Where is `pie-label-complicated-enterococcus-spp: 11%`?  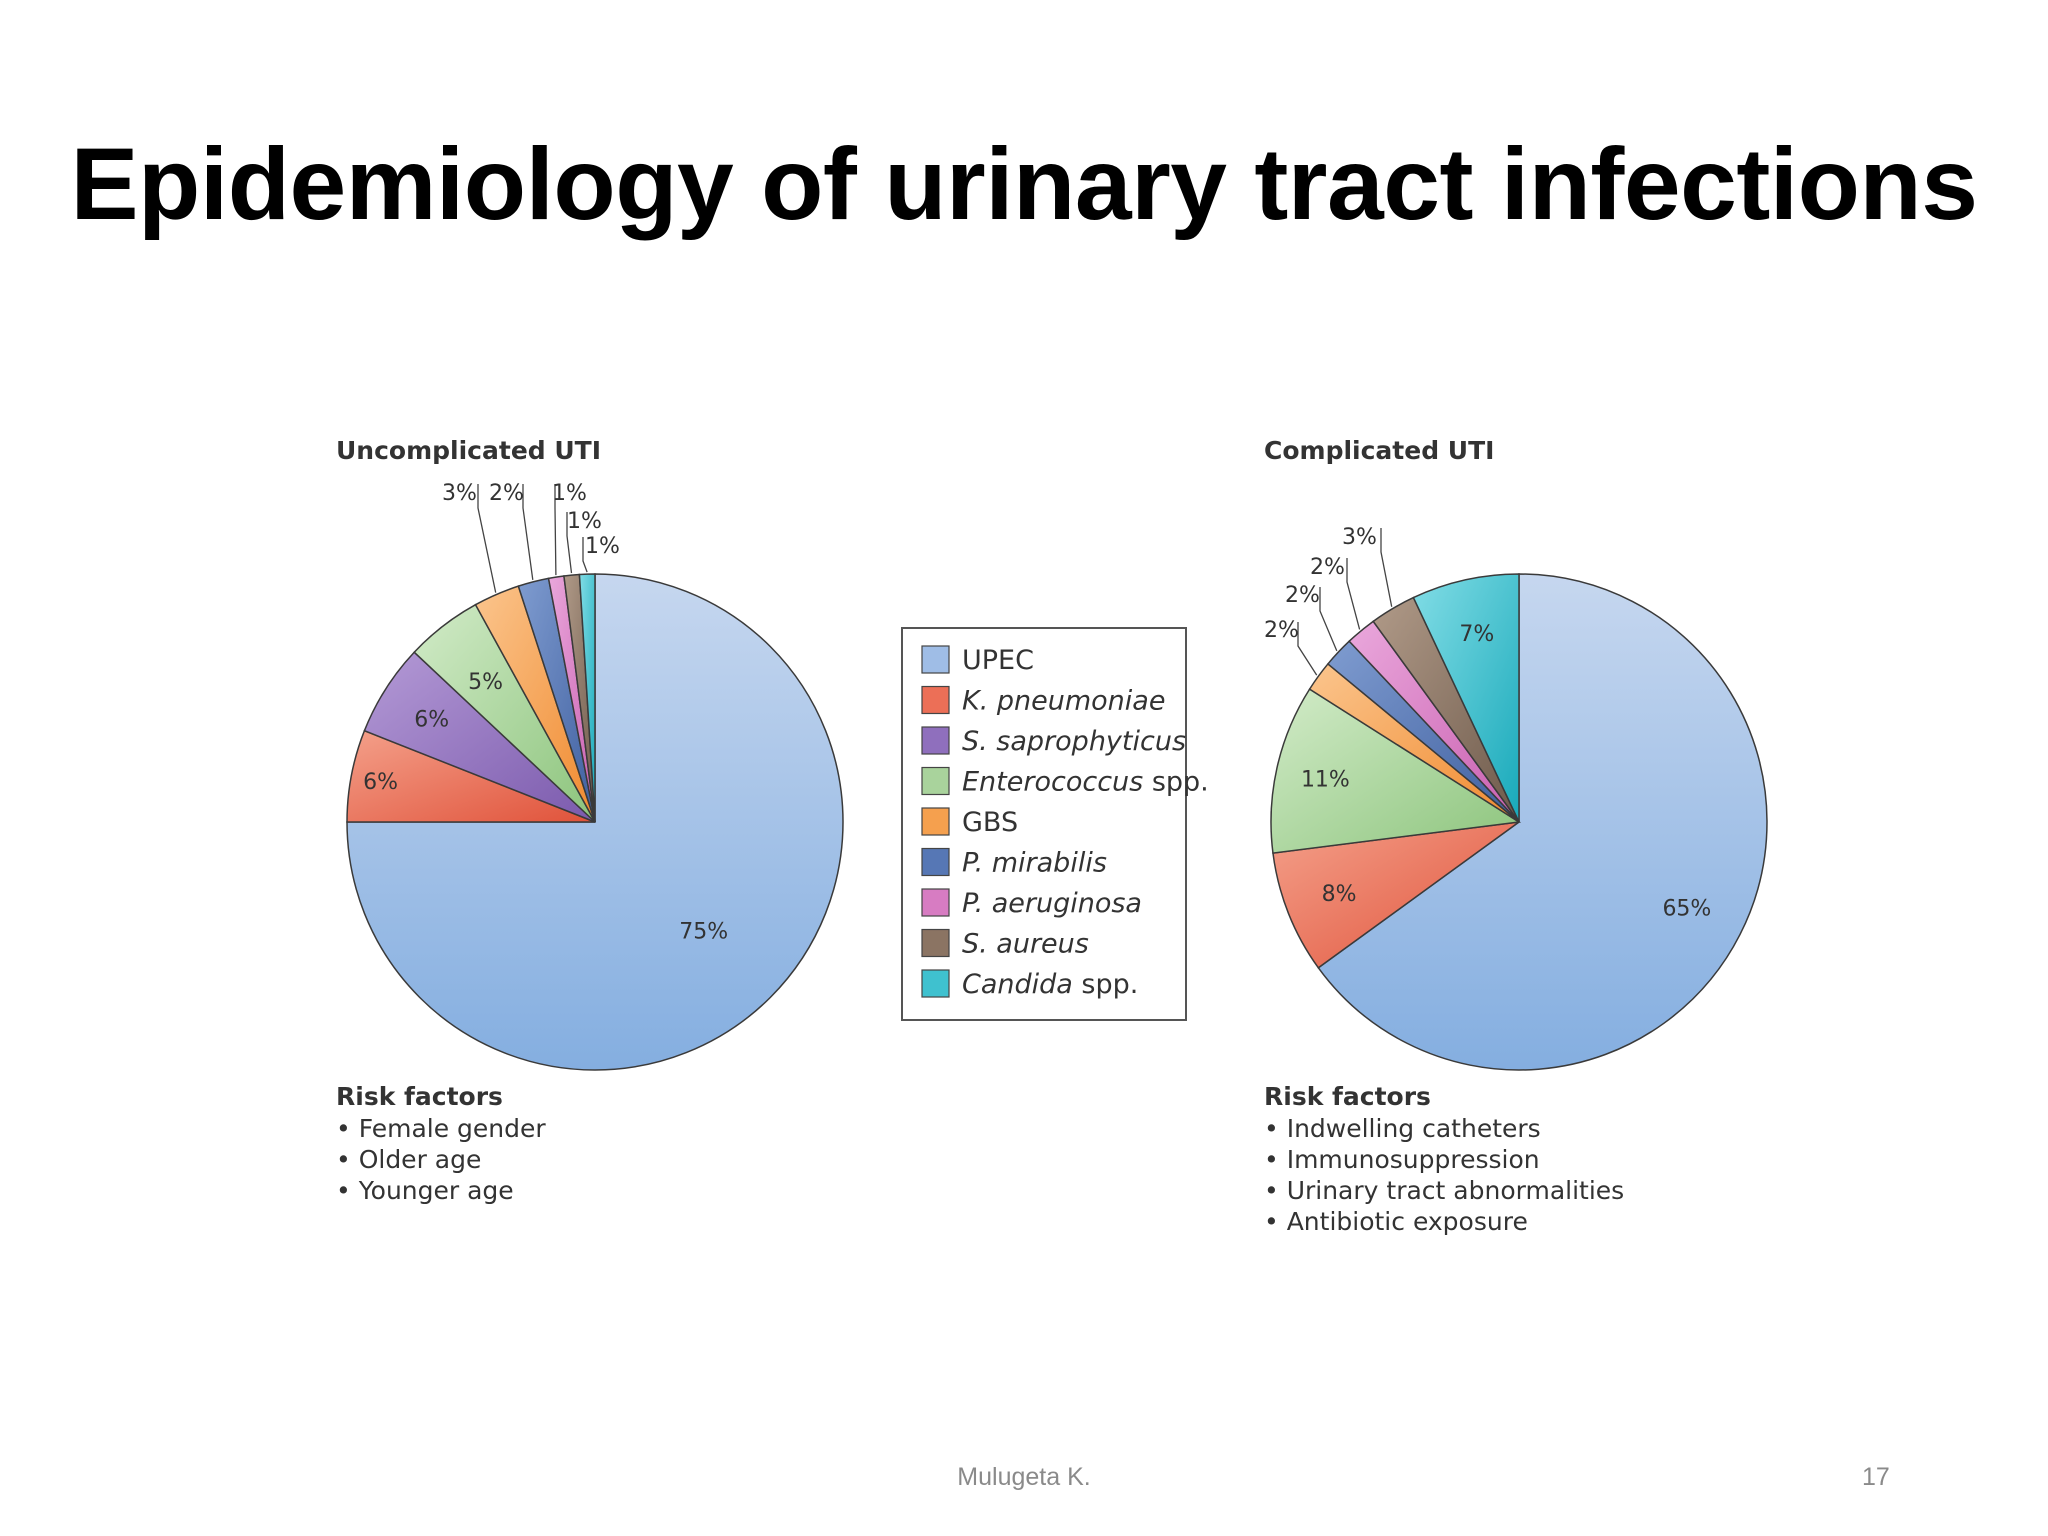
pie-label-complicated-enterococcus-spp: 11% is located at coordinates (1325, 780).